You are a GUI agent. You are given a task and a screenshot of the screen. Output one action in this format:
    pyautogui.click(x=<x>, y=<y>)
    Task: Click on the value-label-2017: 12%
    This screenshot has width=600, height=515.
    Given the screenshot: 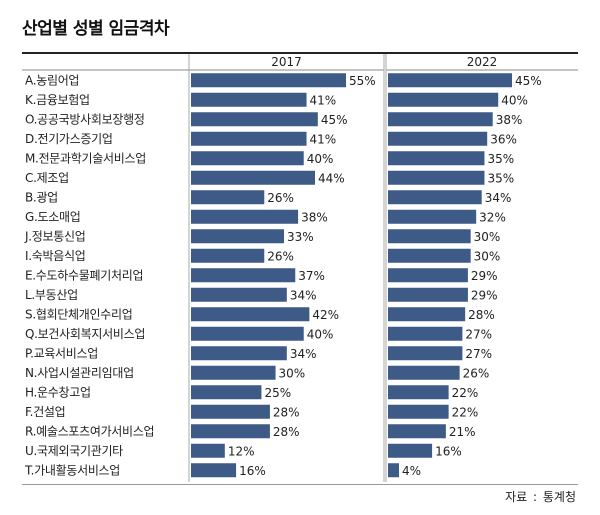 What is the action you would take?
    pyautogui.click(x=241, y=451)
    